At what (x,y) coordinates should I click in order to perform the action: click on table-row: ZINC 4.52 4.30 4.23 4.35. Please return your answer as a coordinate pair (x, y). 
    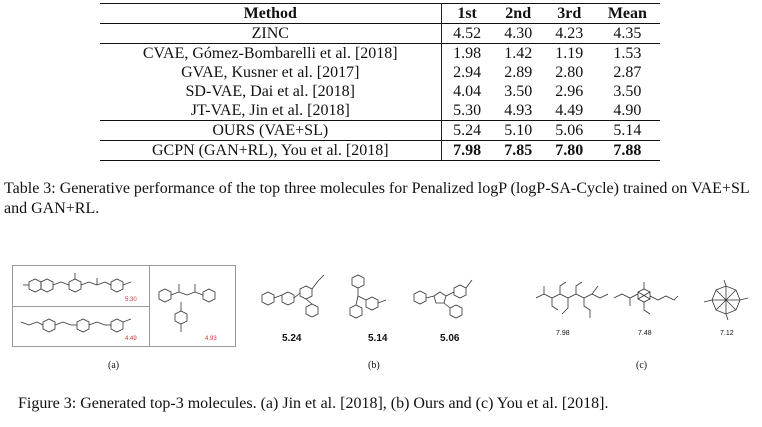
    Looking at the image, I should click on (380, 33).